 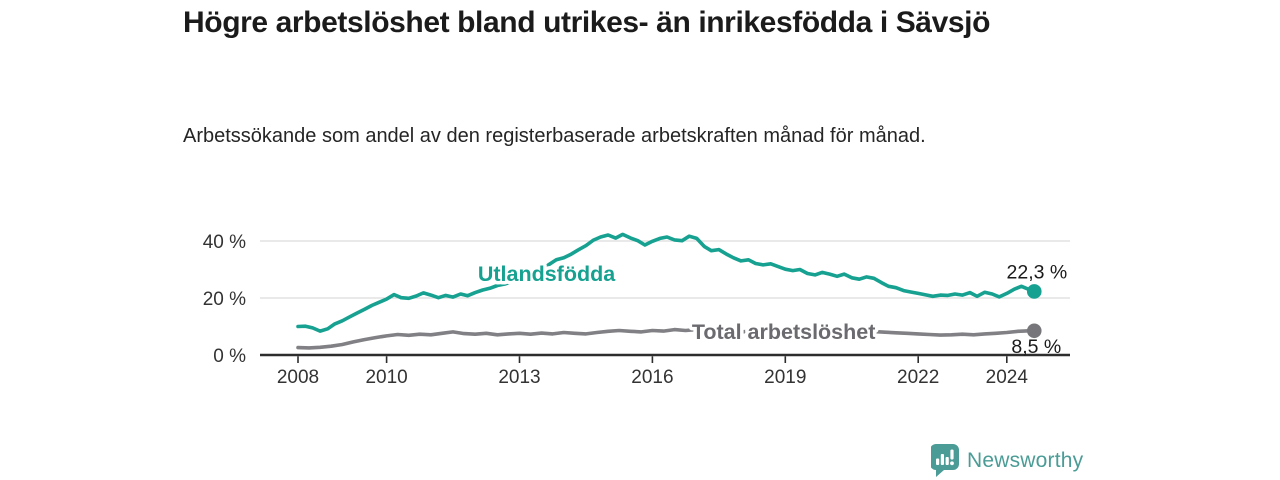 I want to click on series-label-total: Total arbetslöshet, so click(x=784, y=332).